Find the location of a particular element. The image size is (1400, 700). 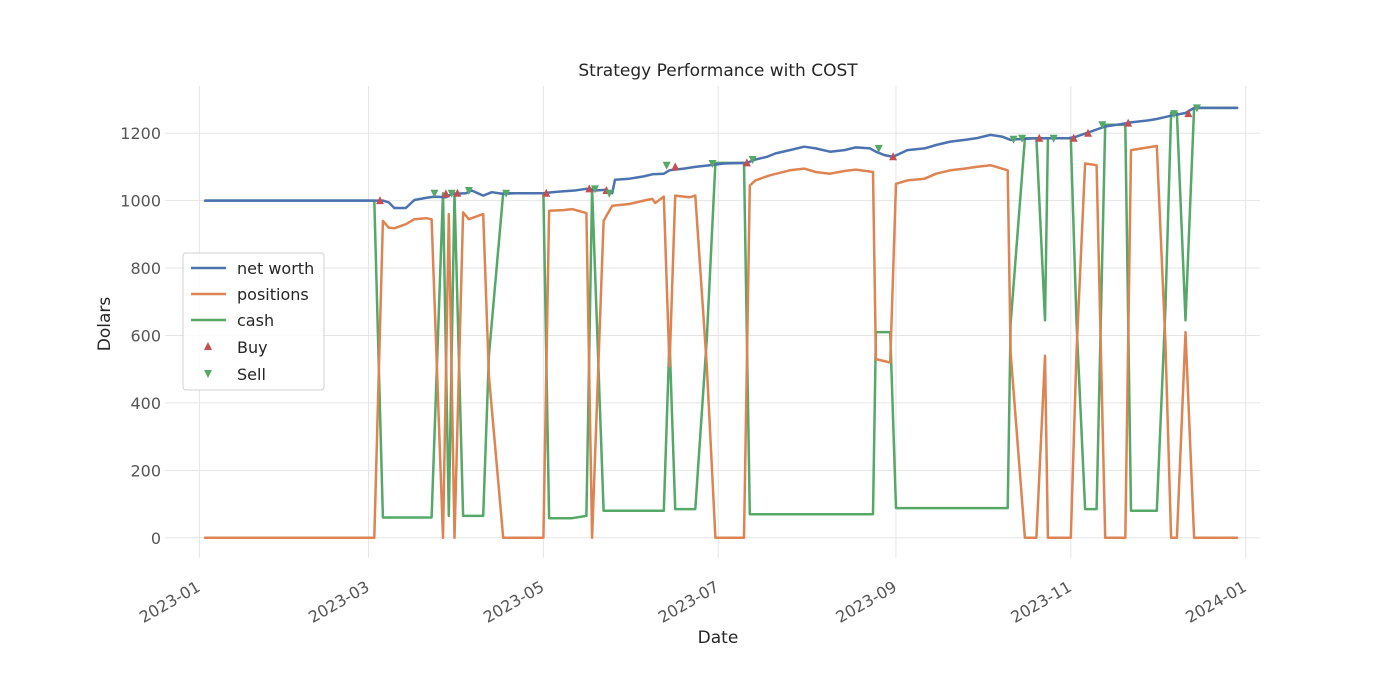

y-tick-label: 400 is located at coordinates (145, 403).